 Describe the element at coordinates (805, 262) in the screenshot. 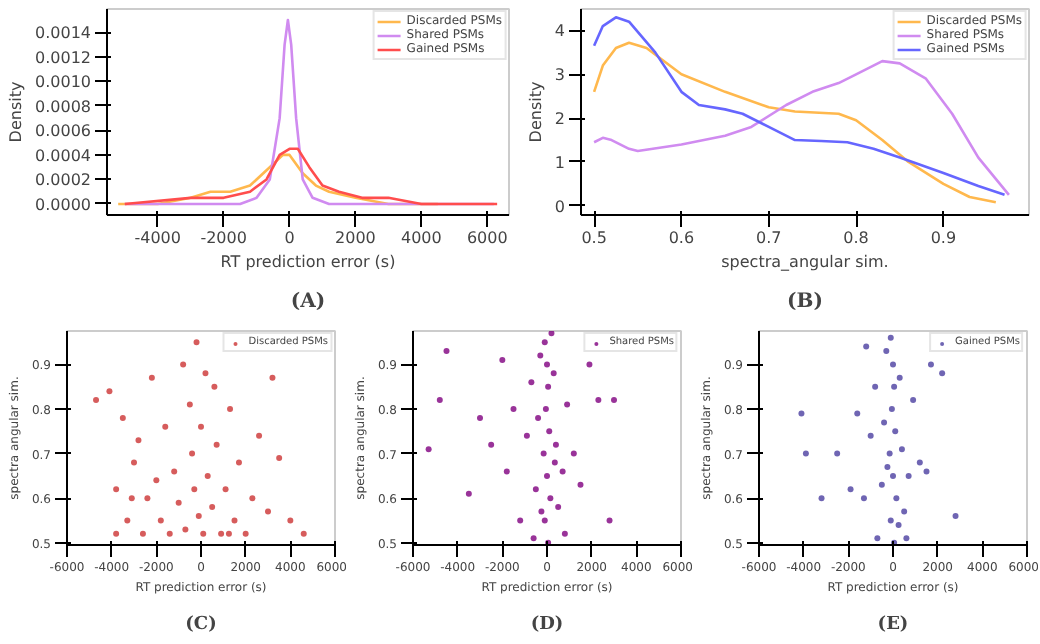

I see `x-axis-title: spectra_angular sim.` at that location.